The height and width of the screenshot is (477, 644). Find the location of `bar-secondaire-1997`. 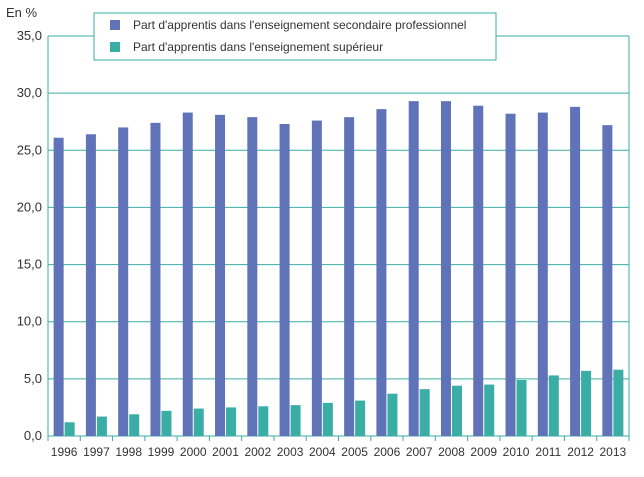

bar-secondaire-1997 is located at coordinates (90, 285).